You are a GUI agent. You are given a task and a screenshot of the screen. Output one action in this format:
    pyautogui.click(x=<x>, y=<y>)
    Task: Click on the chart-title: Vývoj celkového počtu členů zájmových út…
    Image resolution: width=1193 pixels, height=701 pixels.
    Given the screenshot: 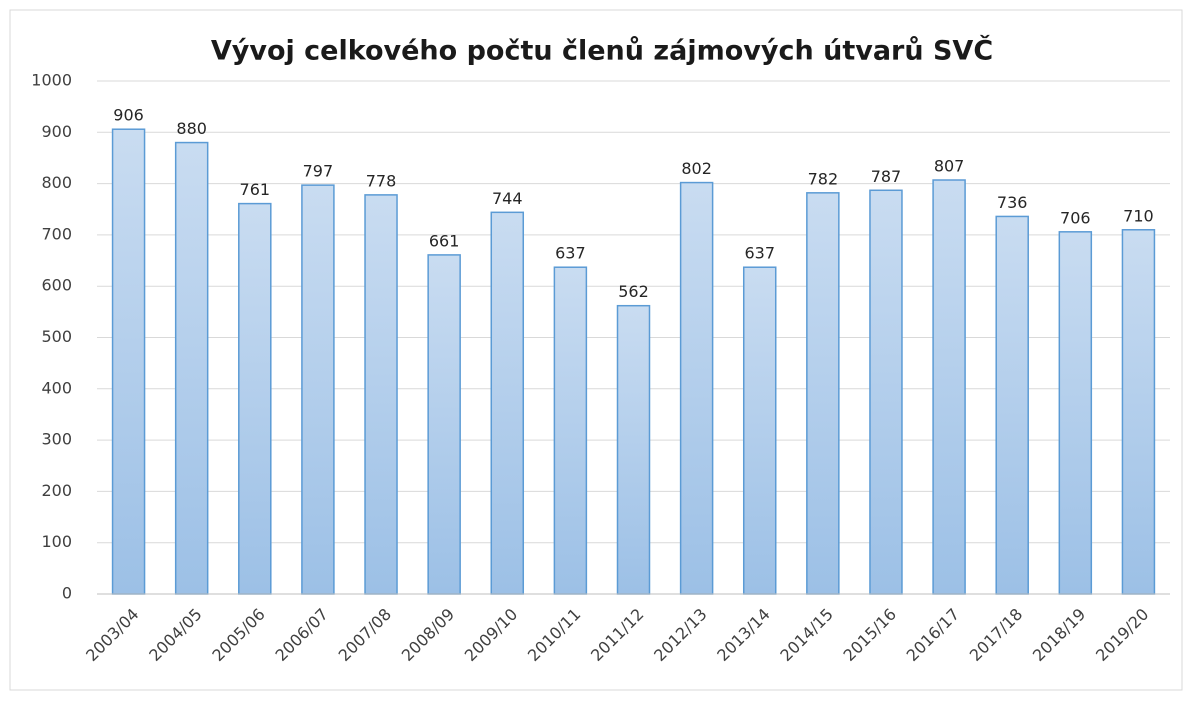 What is the action you would take?
    pyautogui.click(x=602, y=51)
    